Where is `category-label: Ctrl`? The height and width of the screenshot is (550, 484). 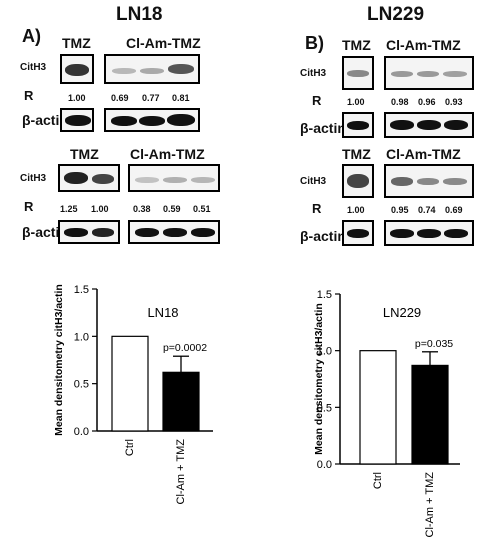 category-label: Ctrl is located at coordinates (130, 447).